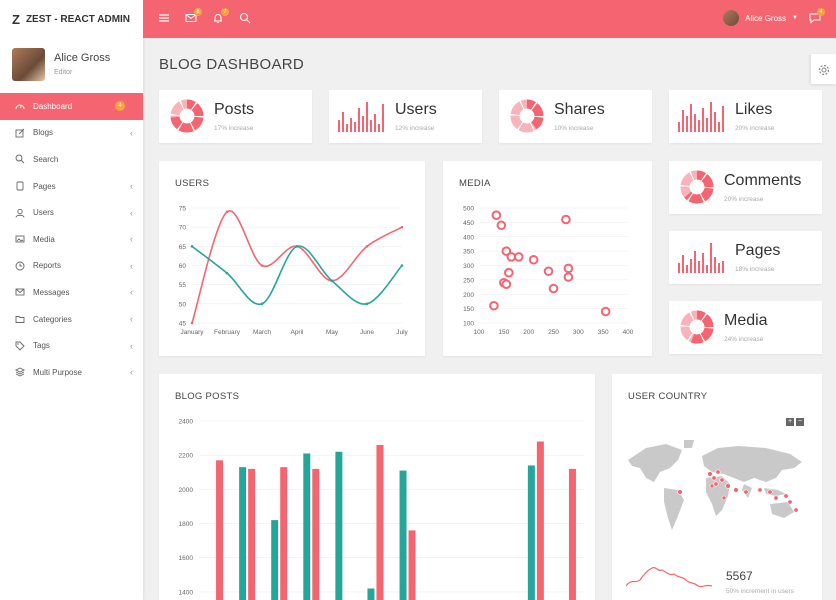 The image size is (836, 600). I want to click on sidebar-item-multi-purpose: Multi Purpose ‹, so click(71, 372).